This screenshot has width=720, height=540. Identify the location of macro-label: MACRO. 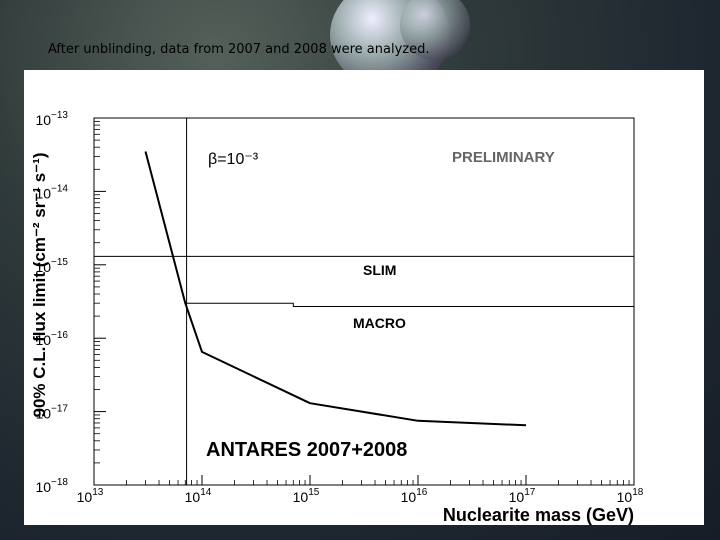
(379, 323).